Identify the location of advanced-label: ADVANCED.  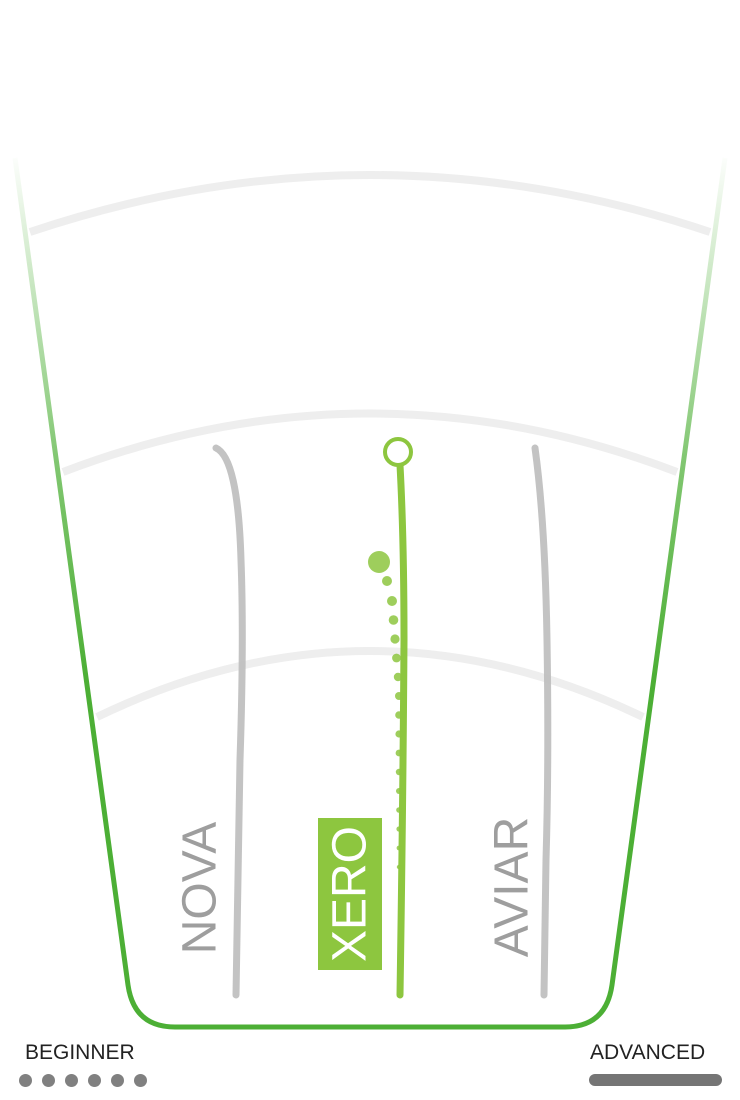
(648, 1052).